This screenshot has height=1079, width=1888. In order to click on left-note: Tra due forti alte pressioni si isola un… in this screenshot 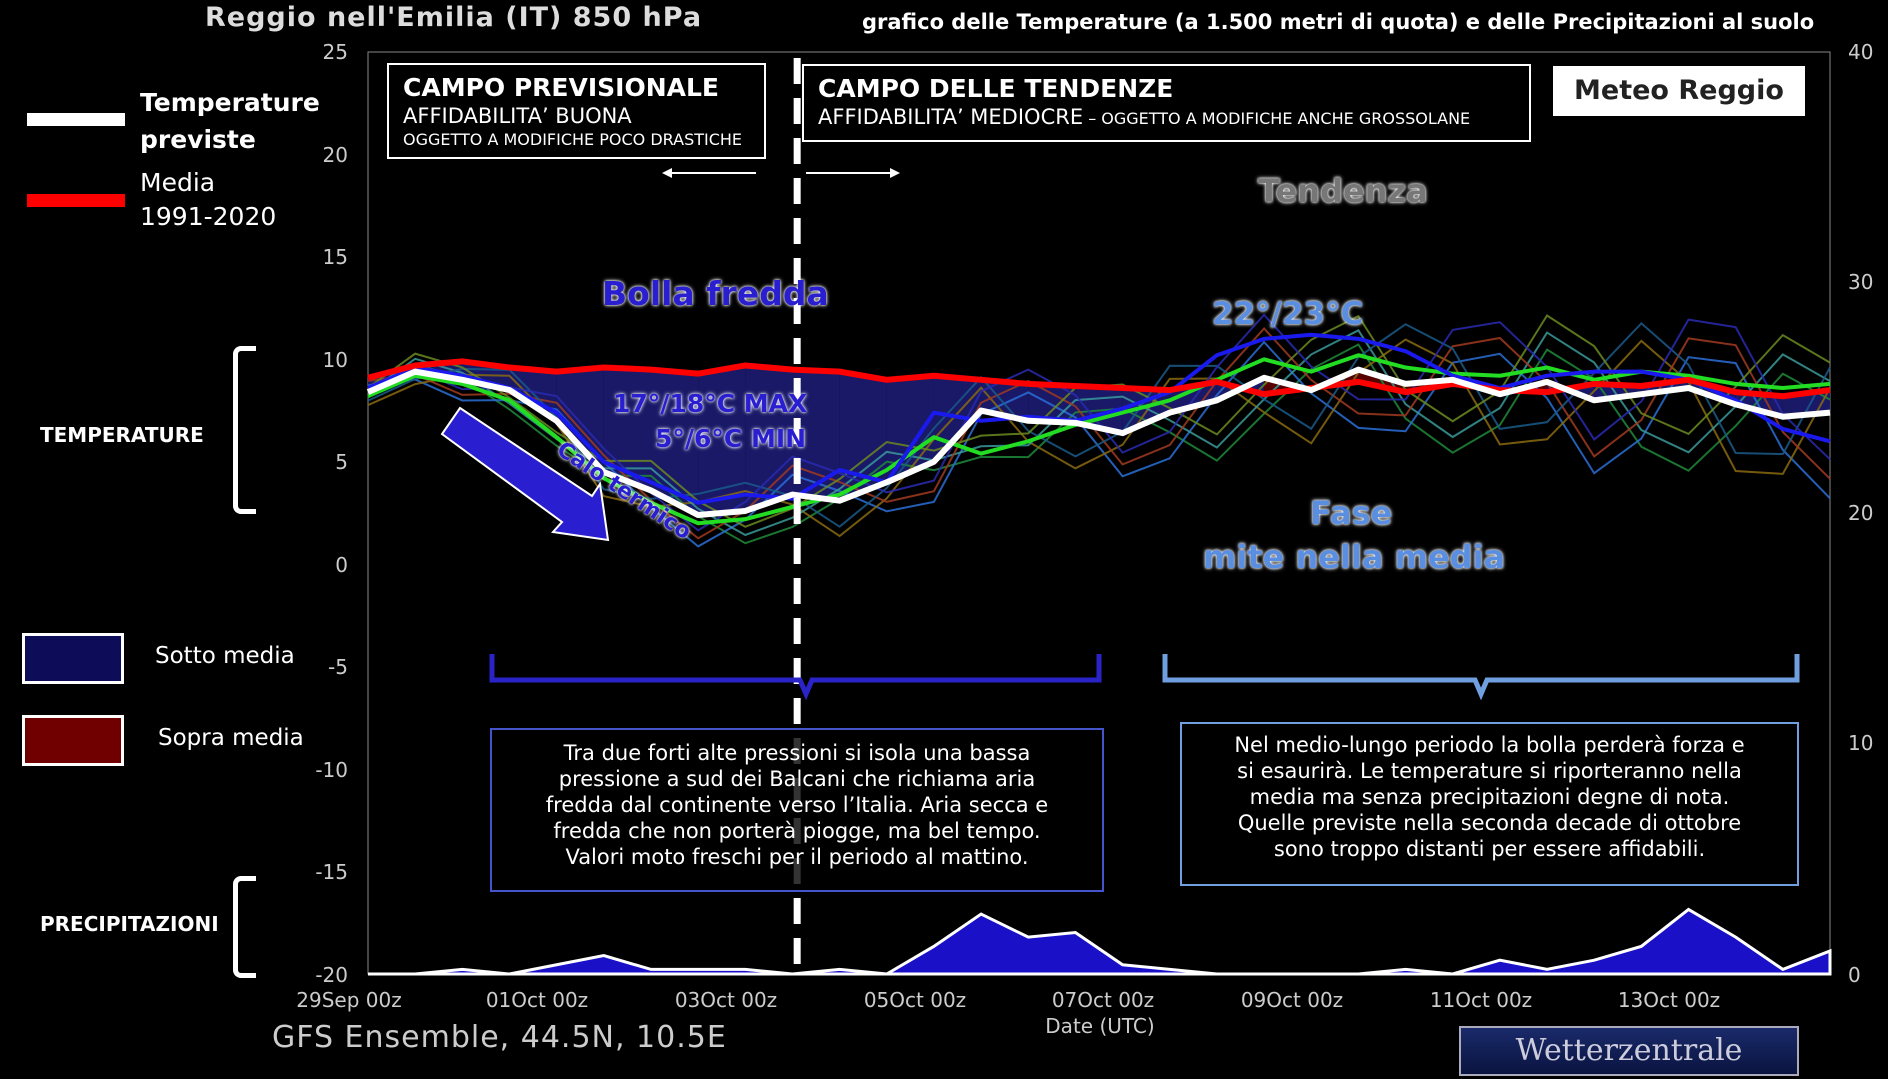, I will do `click(797, 810)`.